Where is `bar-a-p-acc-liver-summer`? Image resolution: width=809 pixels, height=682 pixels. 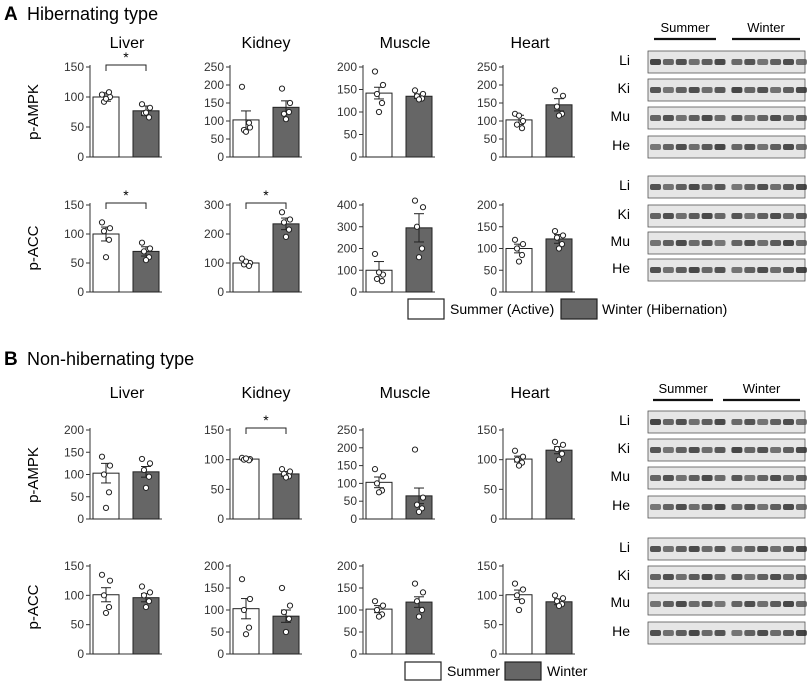
bar-a-p-acc-liver-summer is located at coordinates (106, 263).